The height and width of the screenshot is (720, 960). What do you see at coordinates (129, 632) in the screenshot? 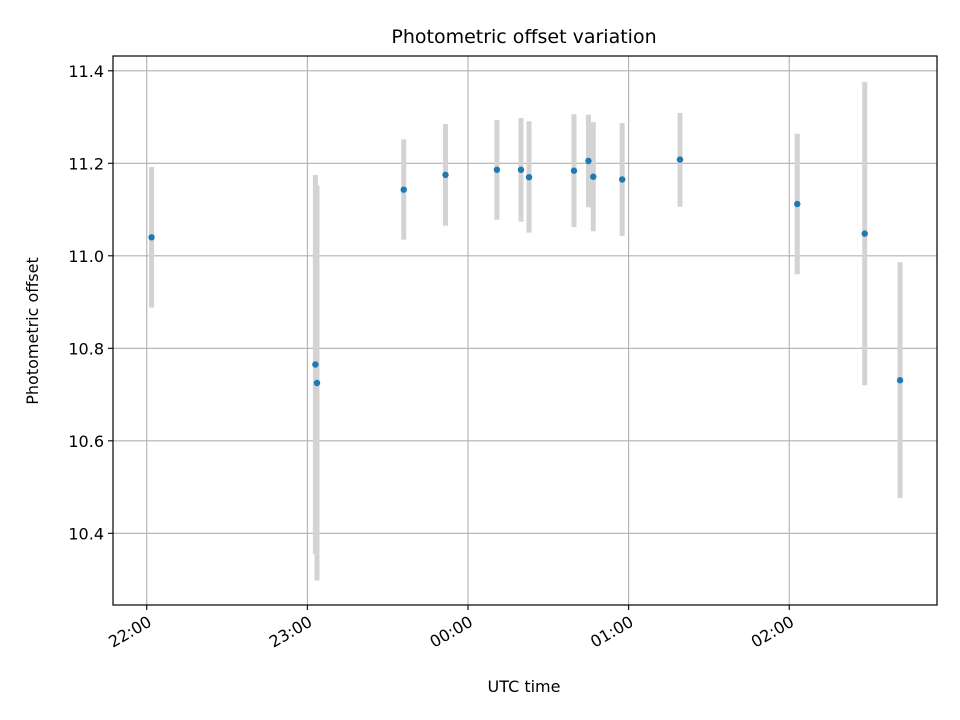
I see `x-tick-label: 22:00` at bounding box center [129, 632].